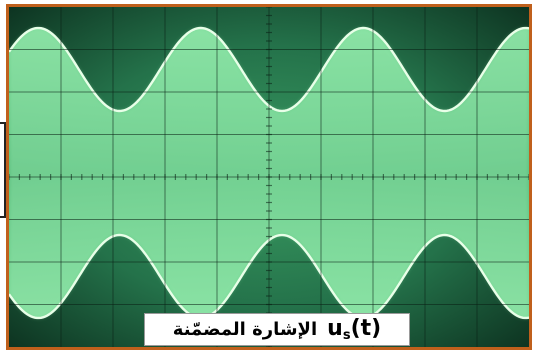  I want to click on formula-argument: (t), so click(366, 328).